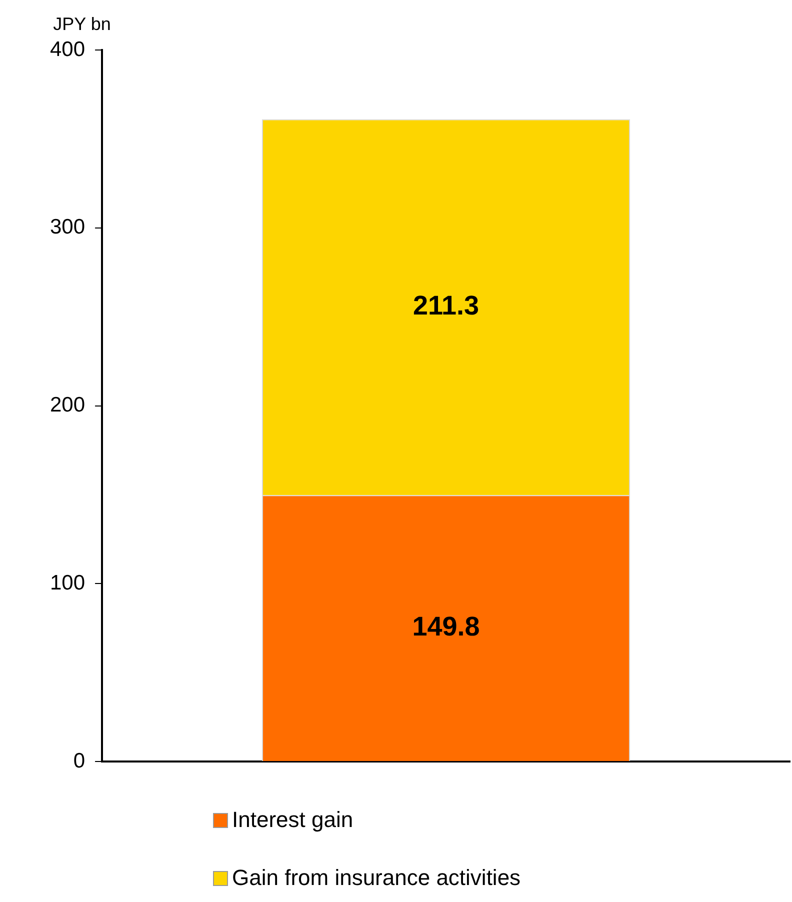 The width and height of the screenshot is (792, 902). Describe the element at coordinates (68, 405) in the screenshot. I see `y-tick-label: 200` at that location.